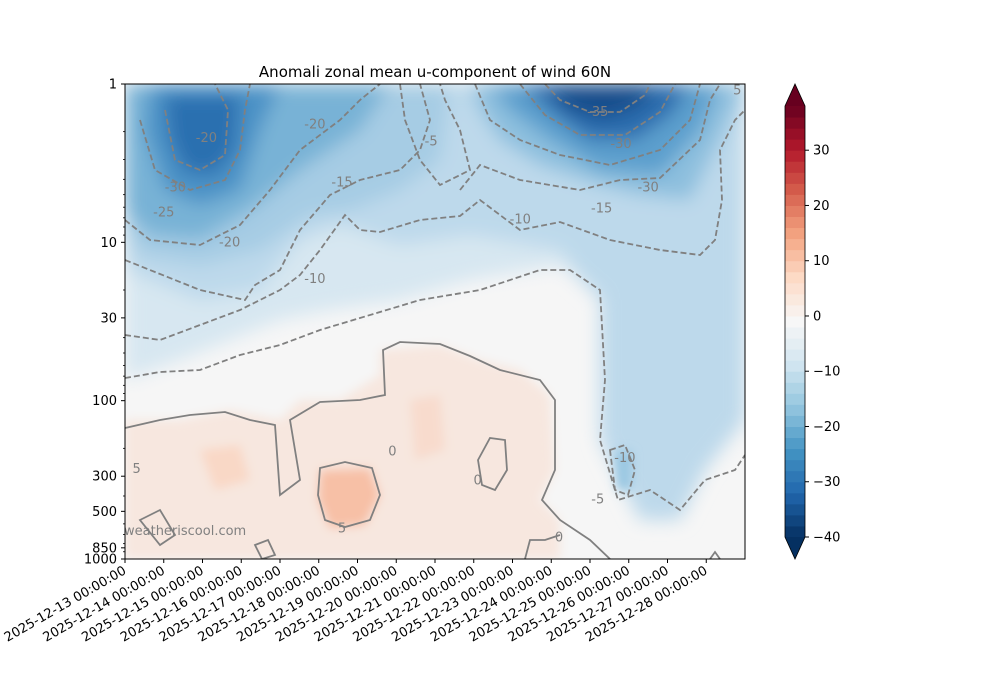 The width and height of the screenshot is (1000, 700). I want to click on contour-label: -35, so click(597, 112).